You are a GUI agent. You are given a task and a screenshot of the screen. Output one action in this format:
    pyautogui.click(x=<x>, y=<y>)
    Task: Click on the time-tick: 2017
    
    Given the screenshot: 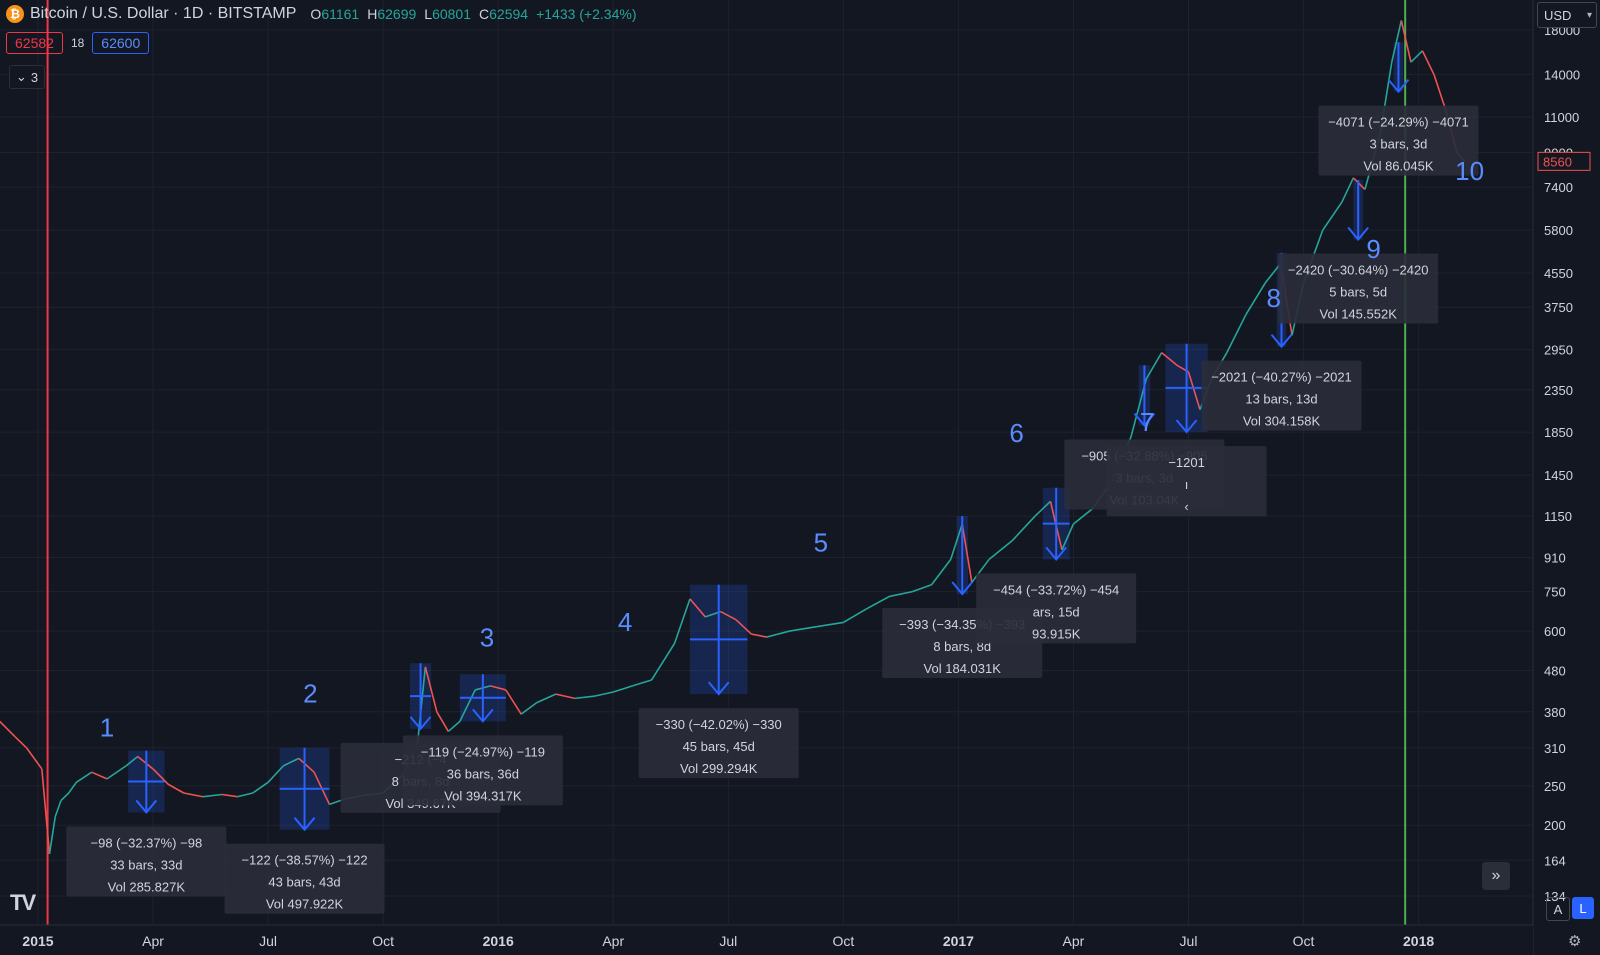 What is the action you would take?
    pyautogui.click(x=958, y=941)
    